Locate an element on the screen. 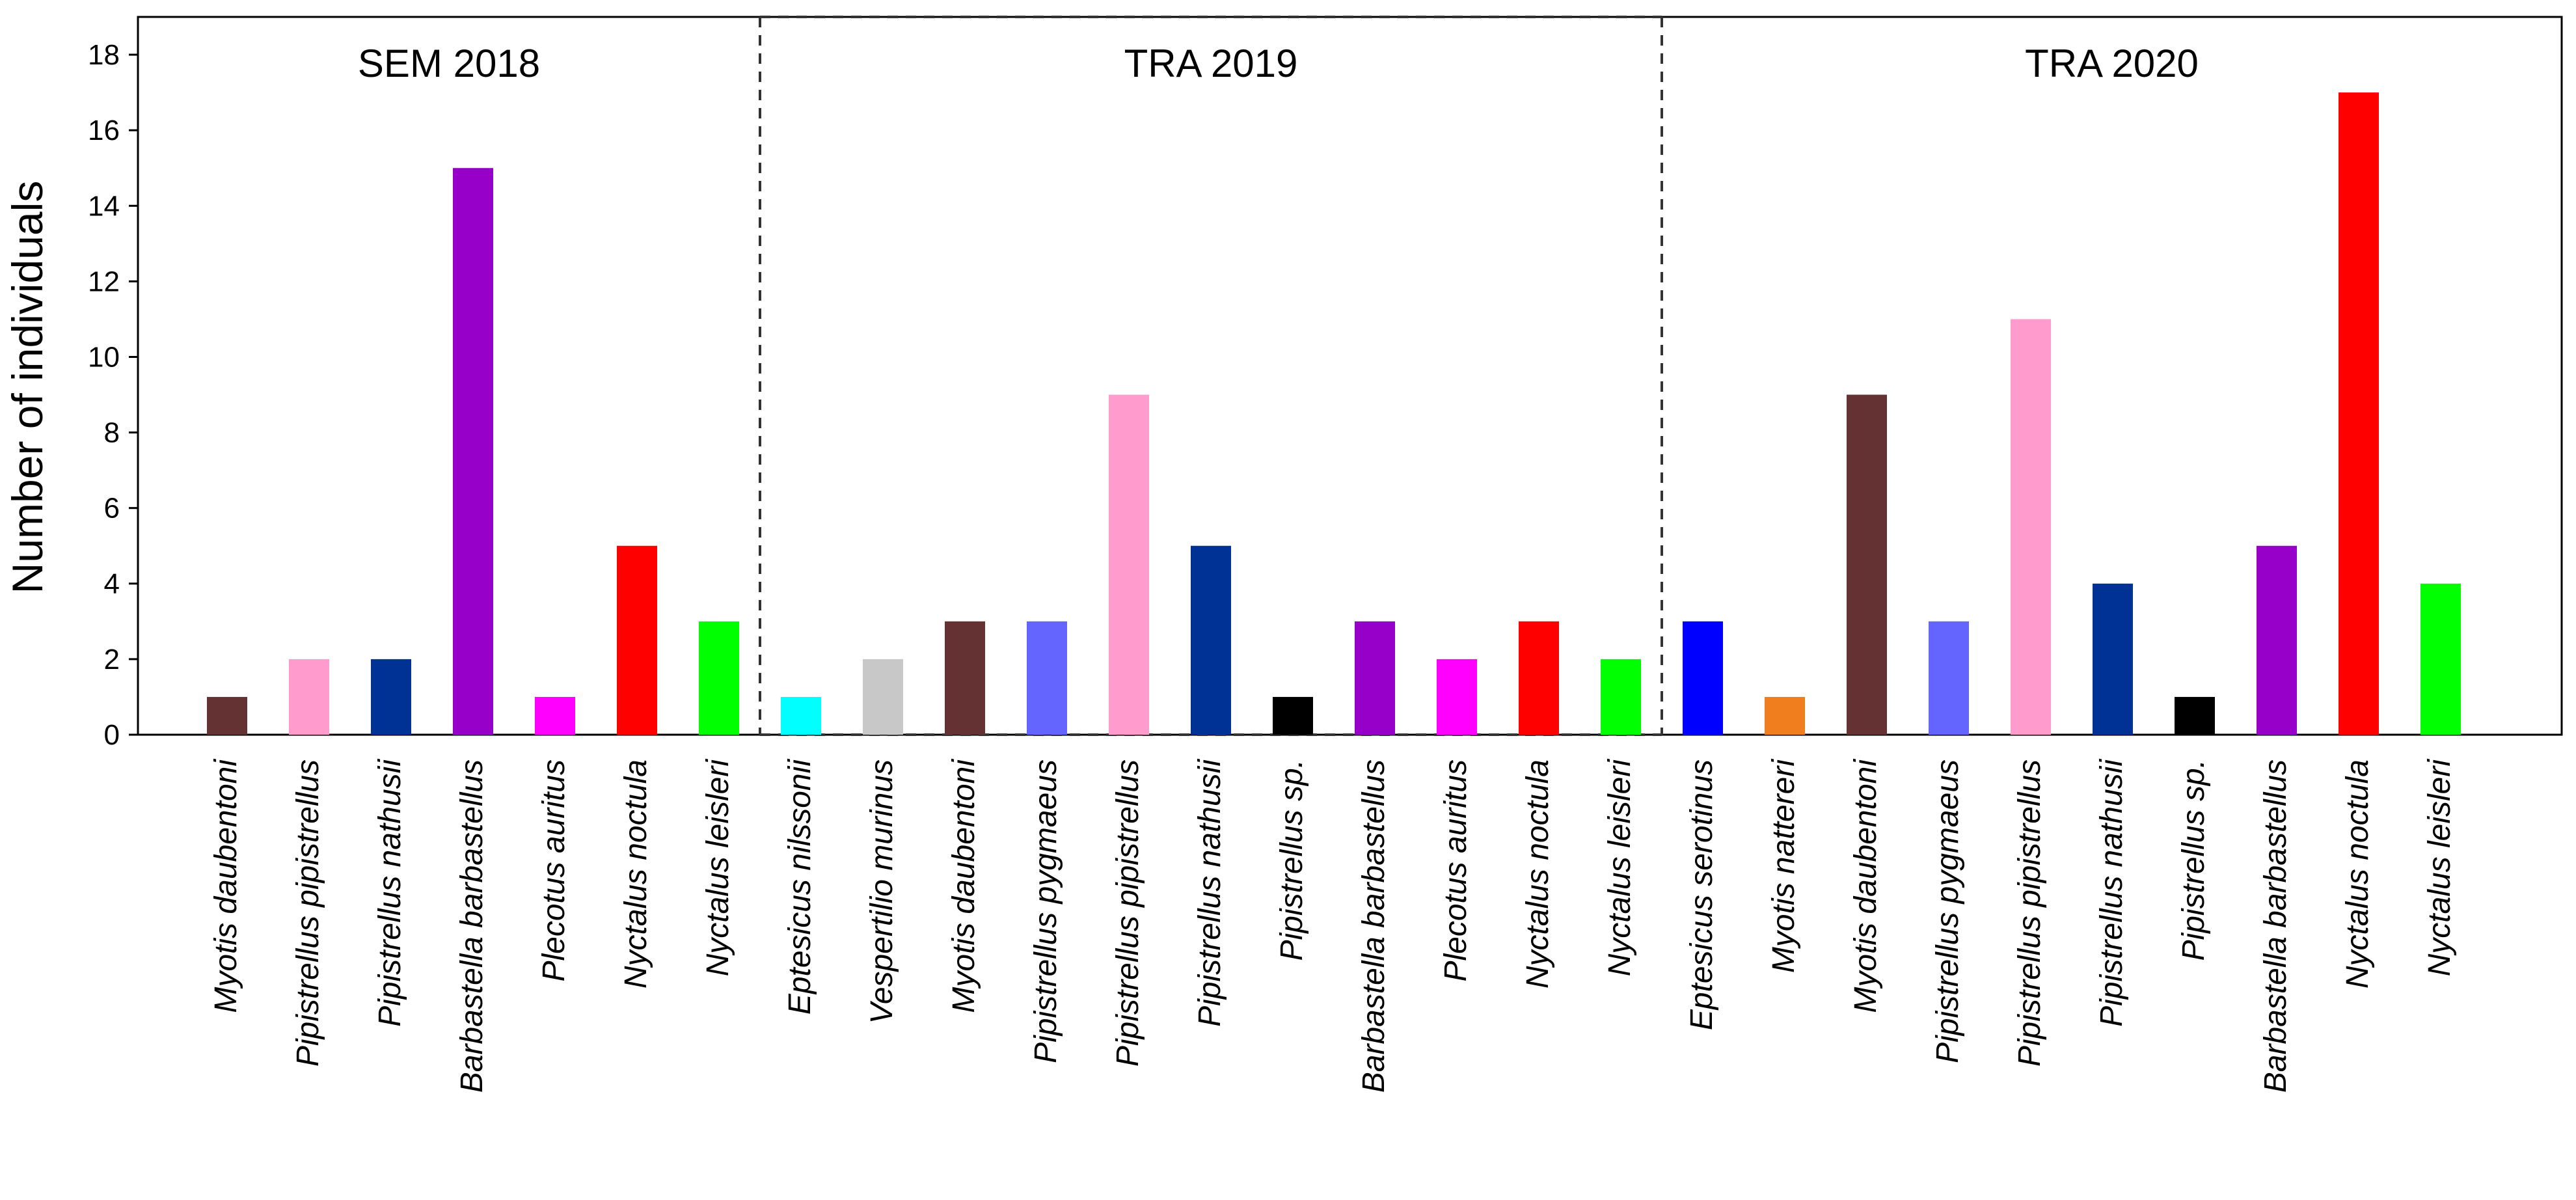  x-tick-label: Eptesicus serotinus is located at coordinates (1702, 894).